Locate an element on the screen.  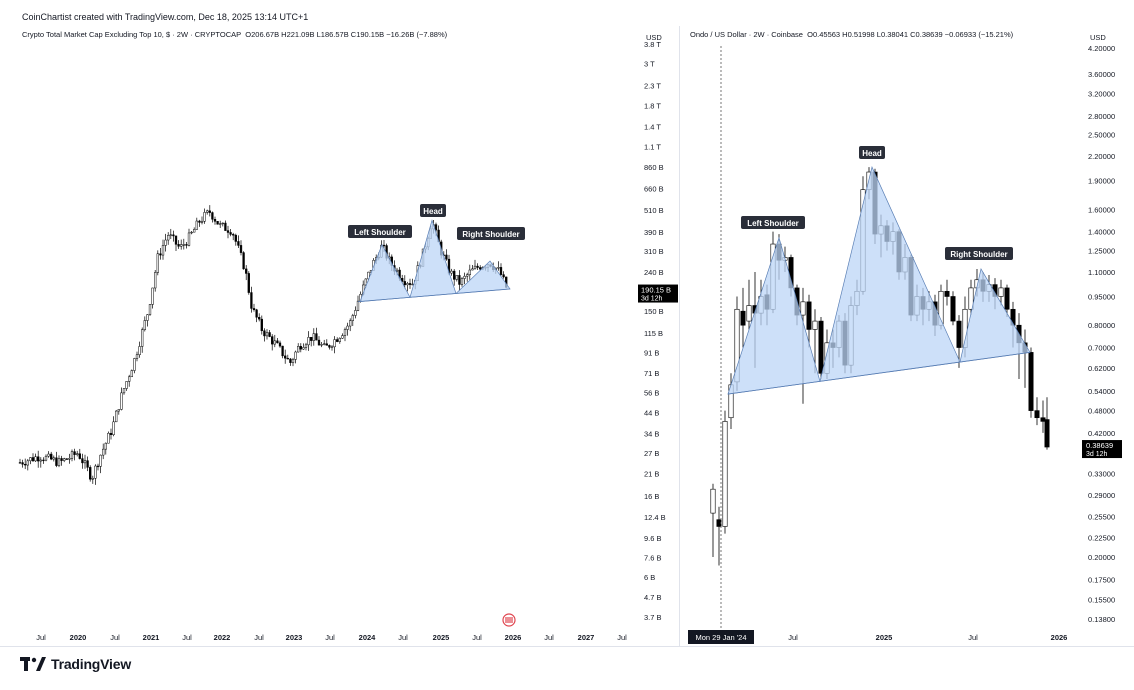
left-y-tick-label: 6 B is located at coordinates (649, 577).